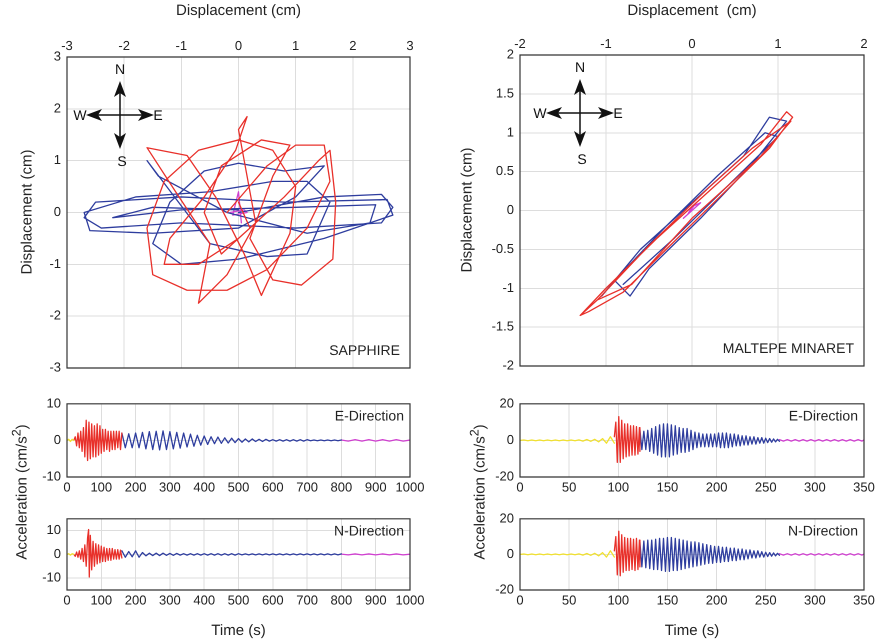  I want to click on y-tick-label: -3, so click(55, 367).